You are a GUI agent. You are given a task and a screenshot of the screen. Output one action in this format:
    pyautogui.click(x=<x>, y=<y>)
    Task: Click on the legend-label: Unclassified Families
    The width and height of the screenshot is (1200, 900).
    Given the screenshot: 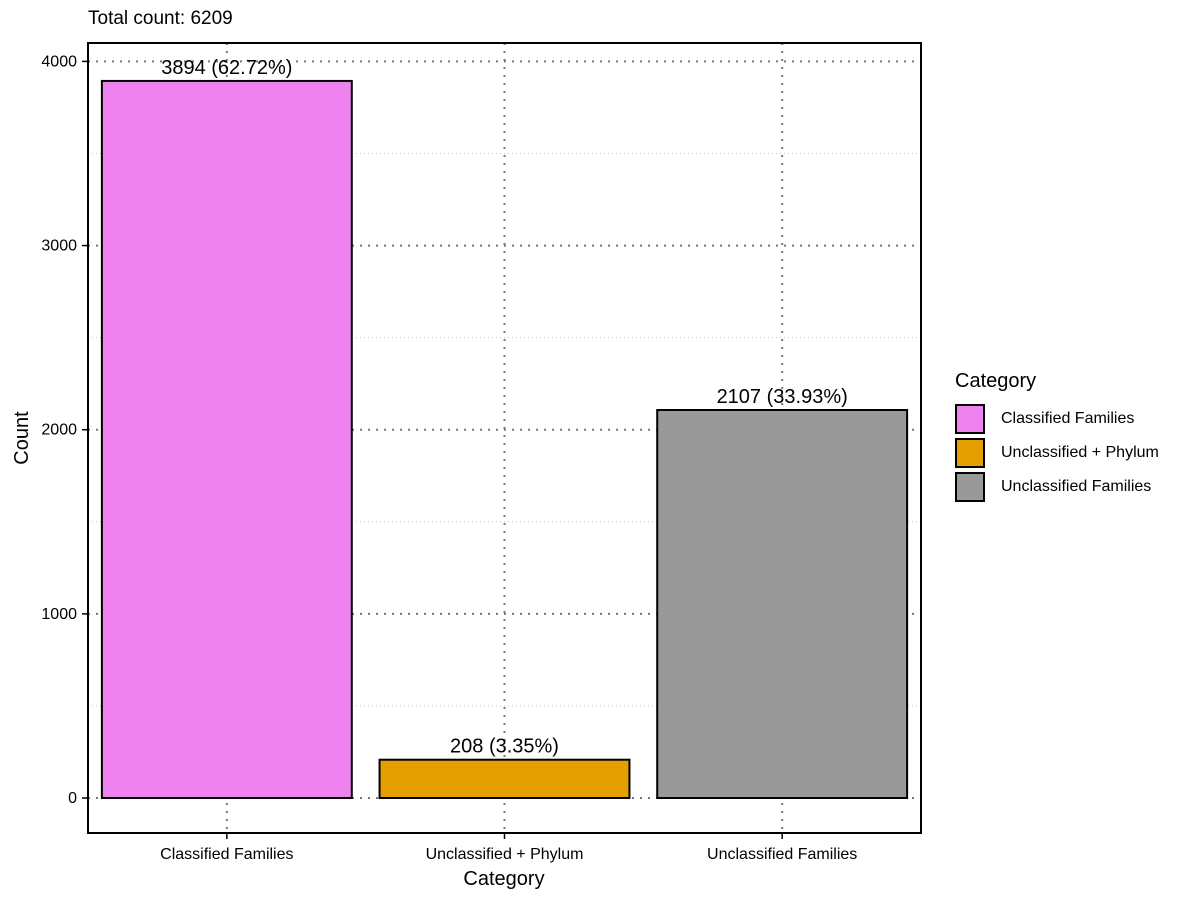 What is the action you would take?
    pyautogui.click(x=1076, y=486)
    